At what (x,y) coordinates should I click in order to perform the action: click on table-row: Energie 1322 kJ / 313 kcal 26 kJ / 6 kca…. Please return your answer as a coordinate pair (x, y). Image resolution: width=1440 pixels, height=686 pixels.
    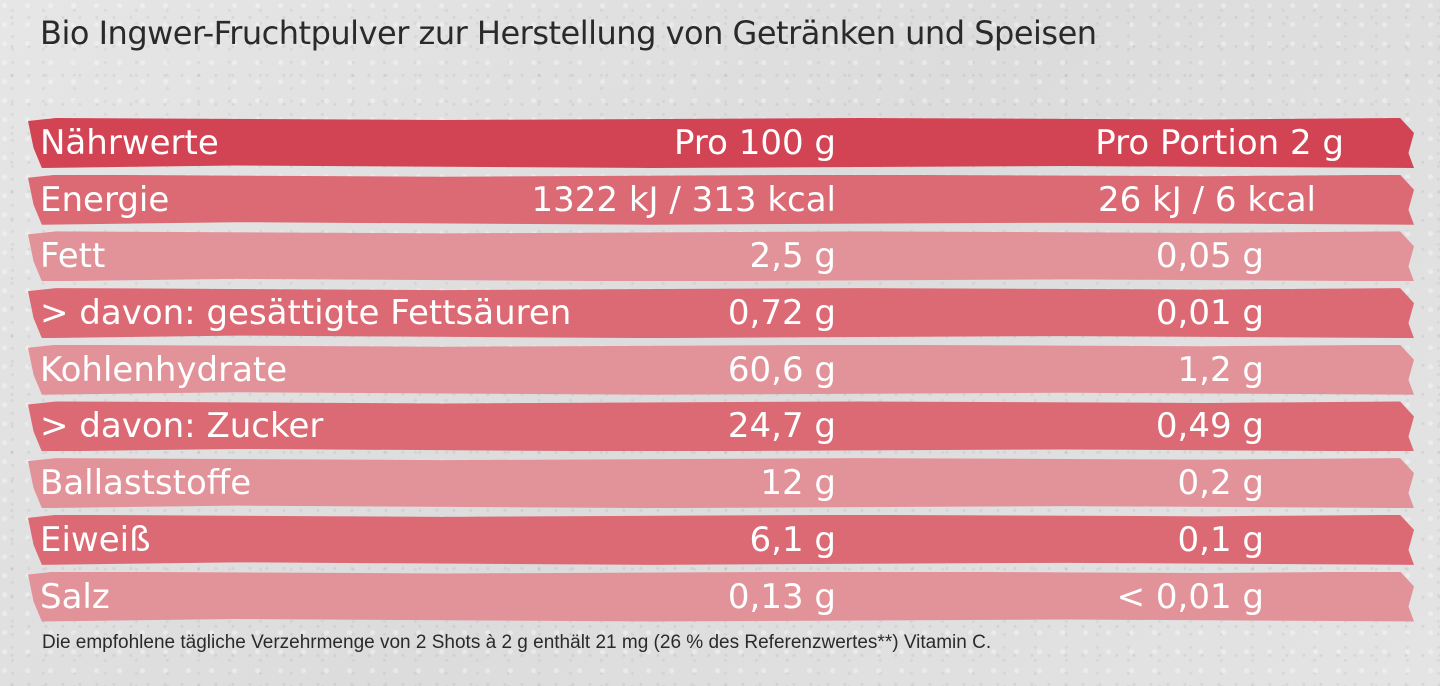
    Looking at the image, I should click on (721, 199).